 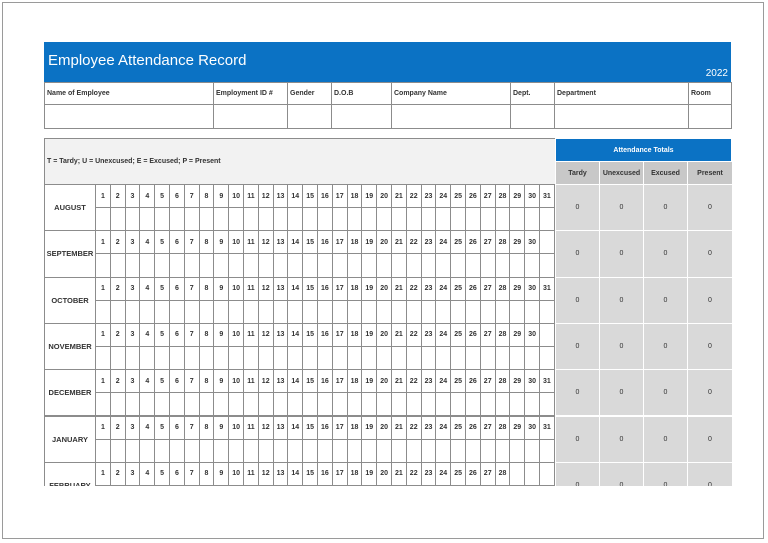 I want to click on header-label: Department, so click(x=621, y=93).